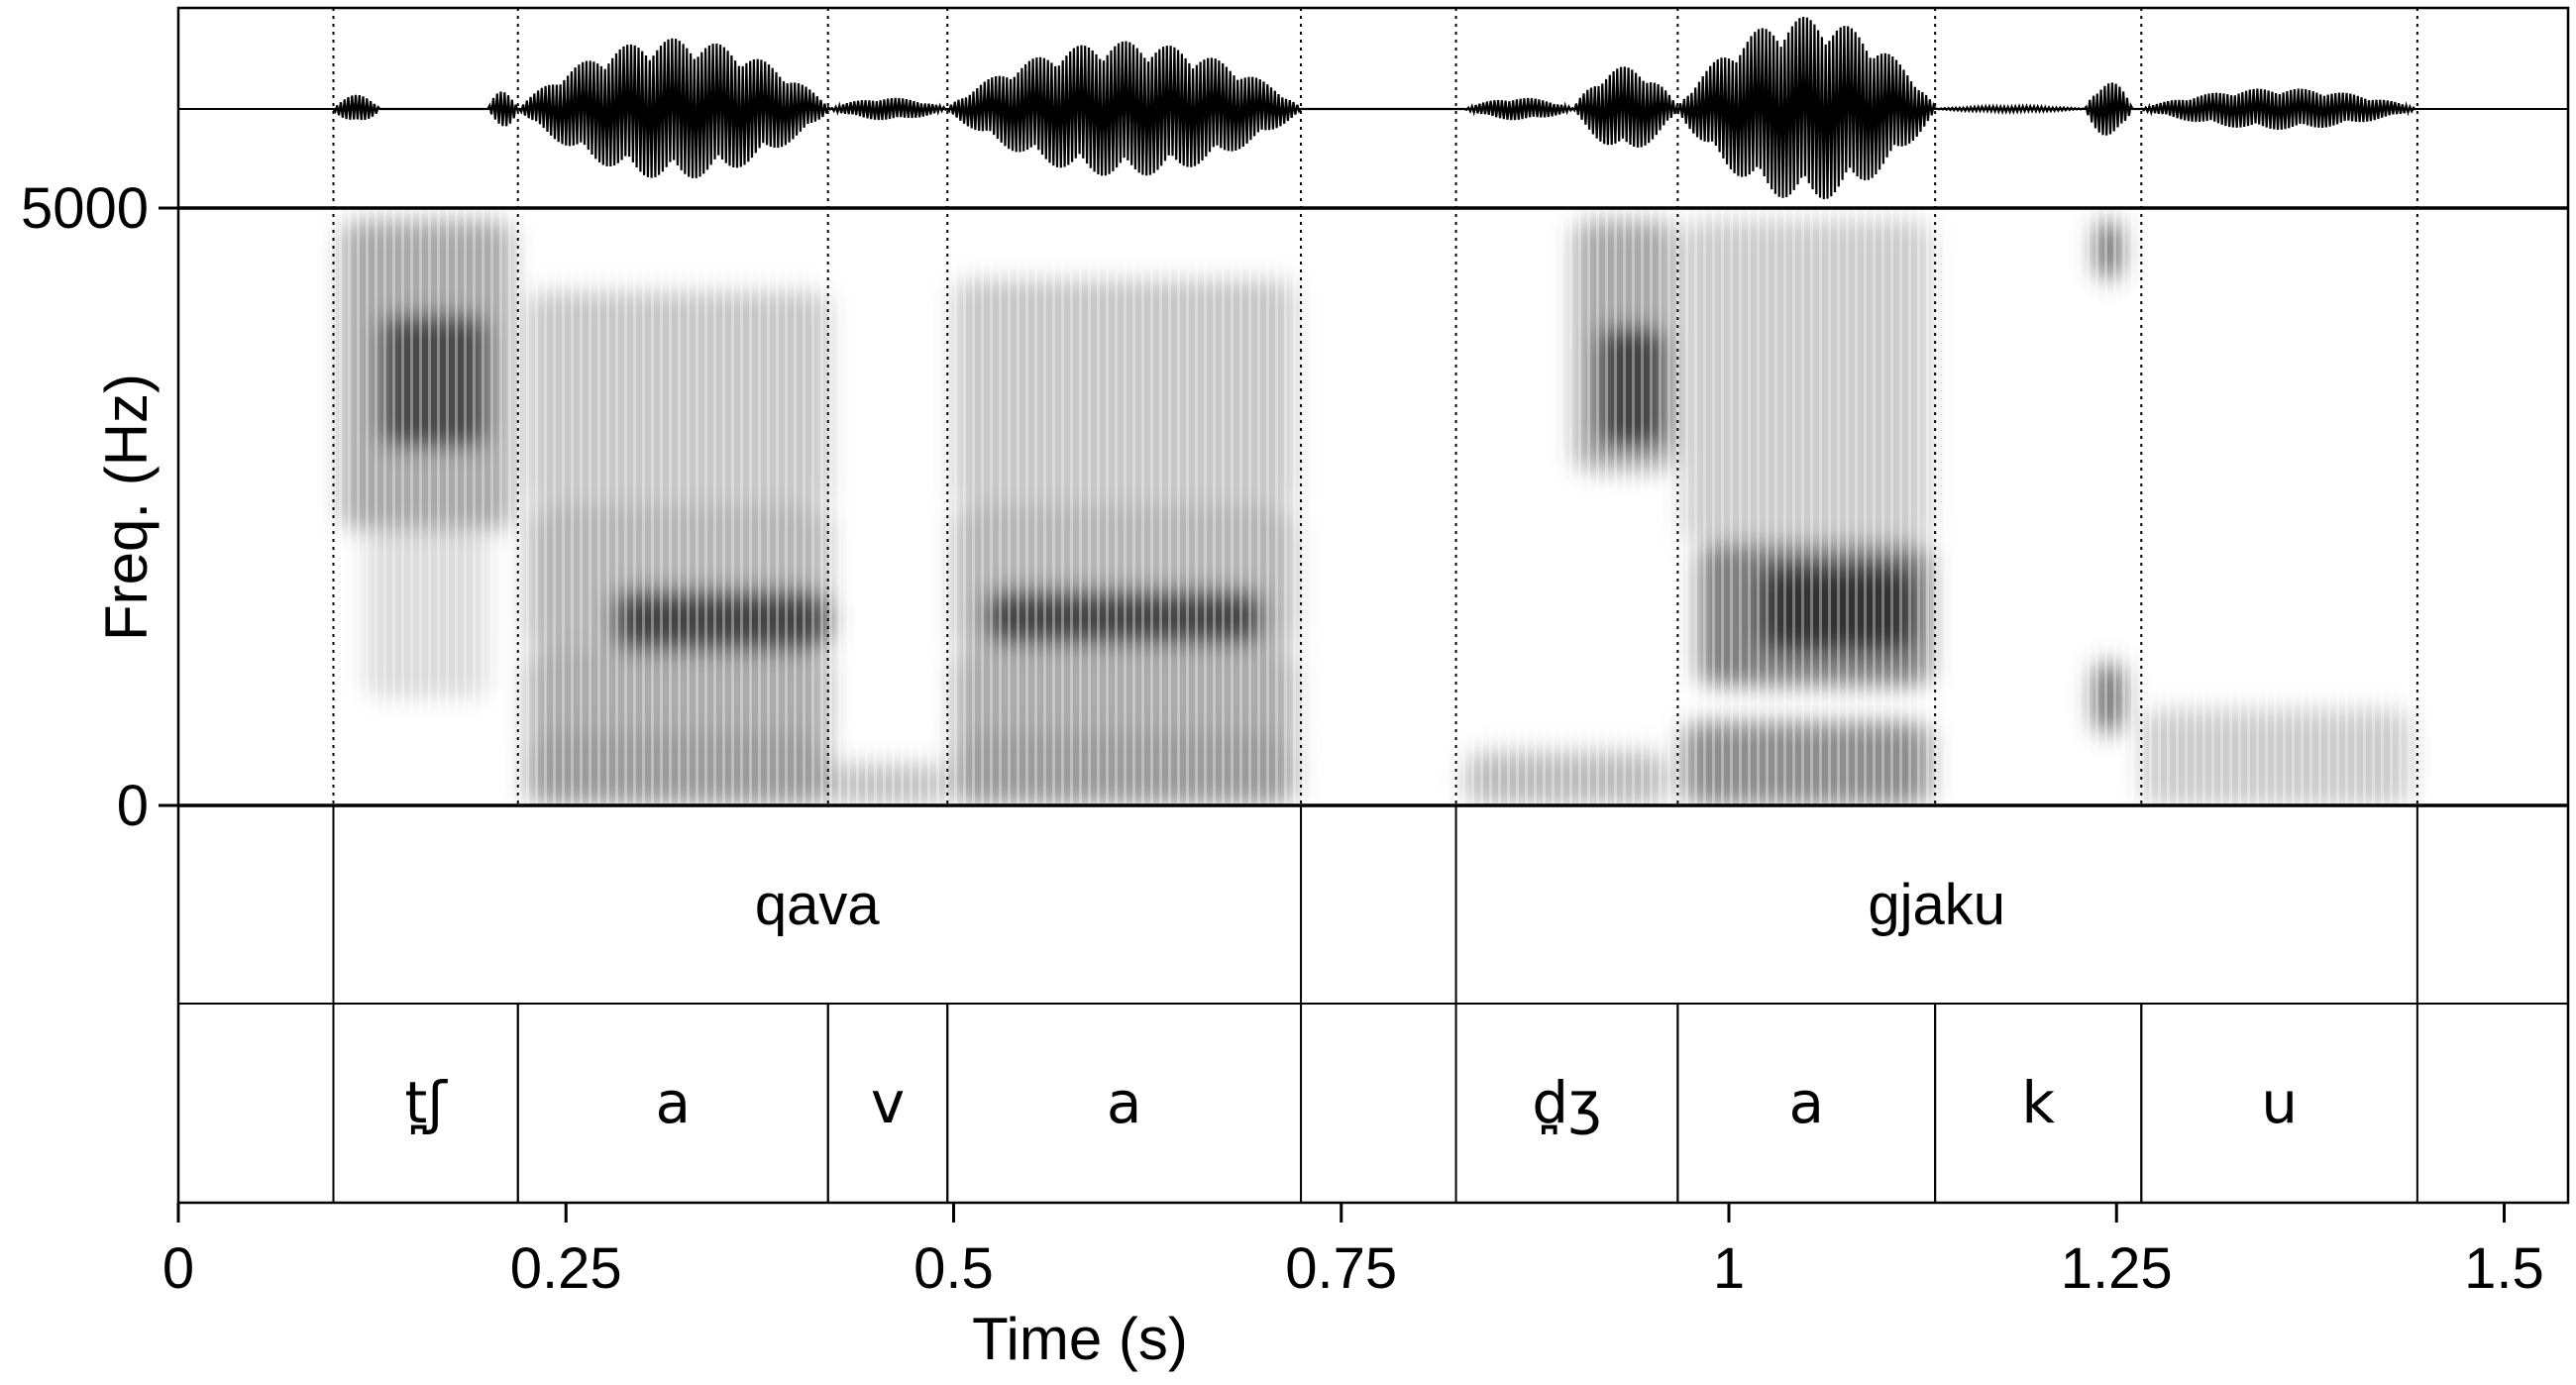  Describe the element at coordinates (85, 208) in the screenshot. I see `y-tick-label: 5000` at that location.